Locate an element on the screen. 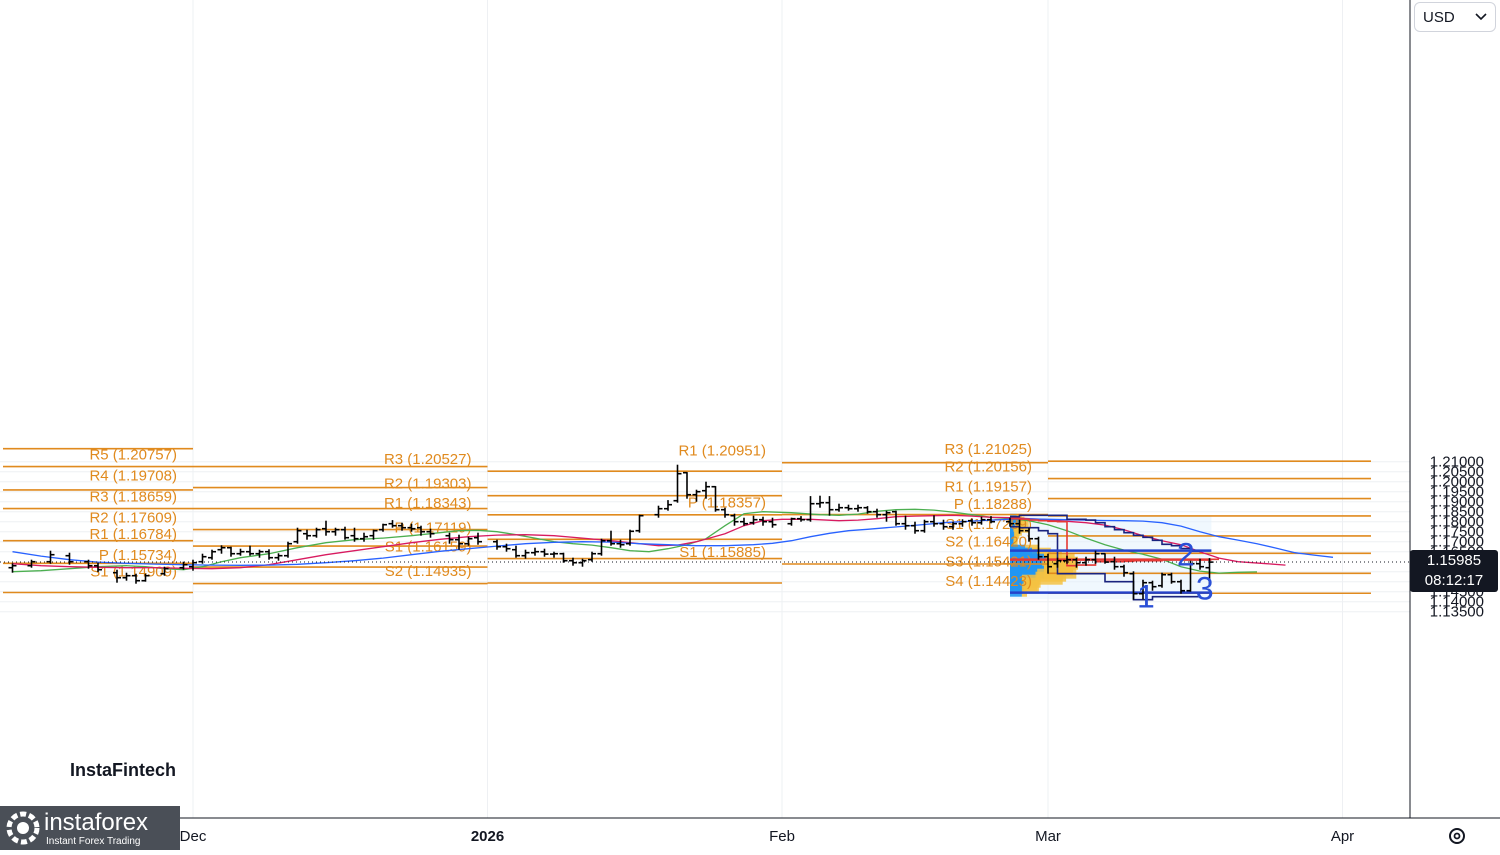  pivot-level-label: R1 (1.20951) is located at coordinates (722, 451).